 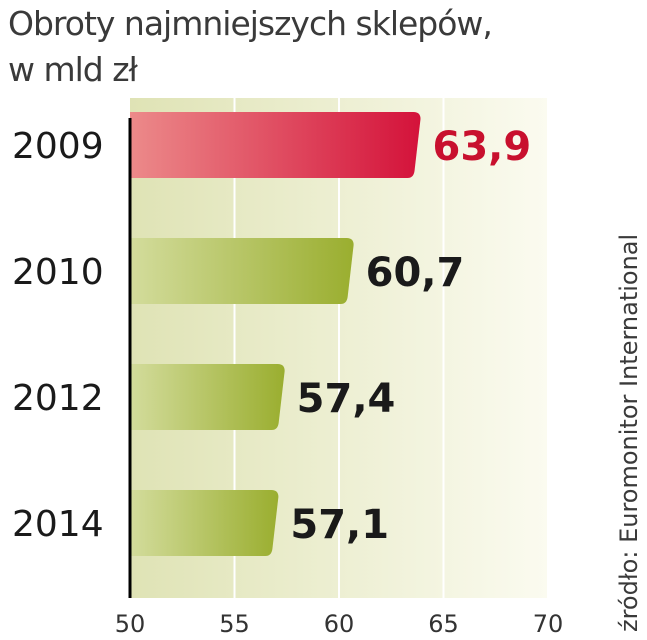 What do you see at coordinates (130, 624) in the screenshot?
I see `x-tick-label: 50` at bounding box center [130, 624].